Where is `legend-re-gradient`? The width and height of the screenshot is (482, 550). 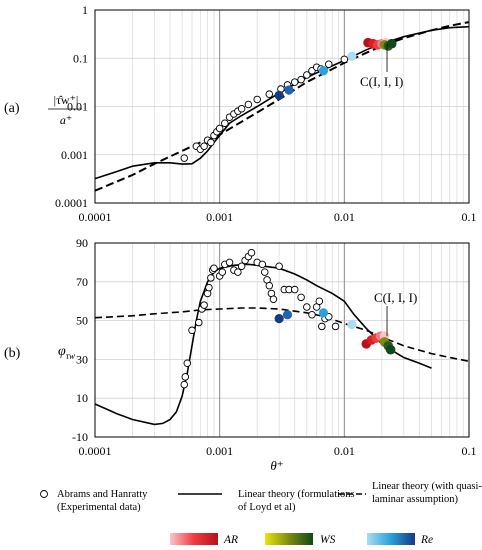 legend-re-gradient is located at coordinates (391, 539).